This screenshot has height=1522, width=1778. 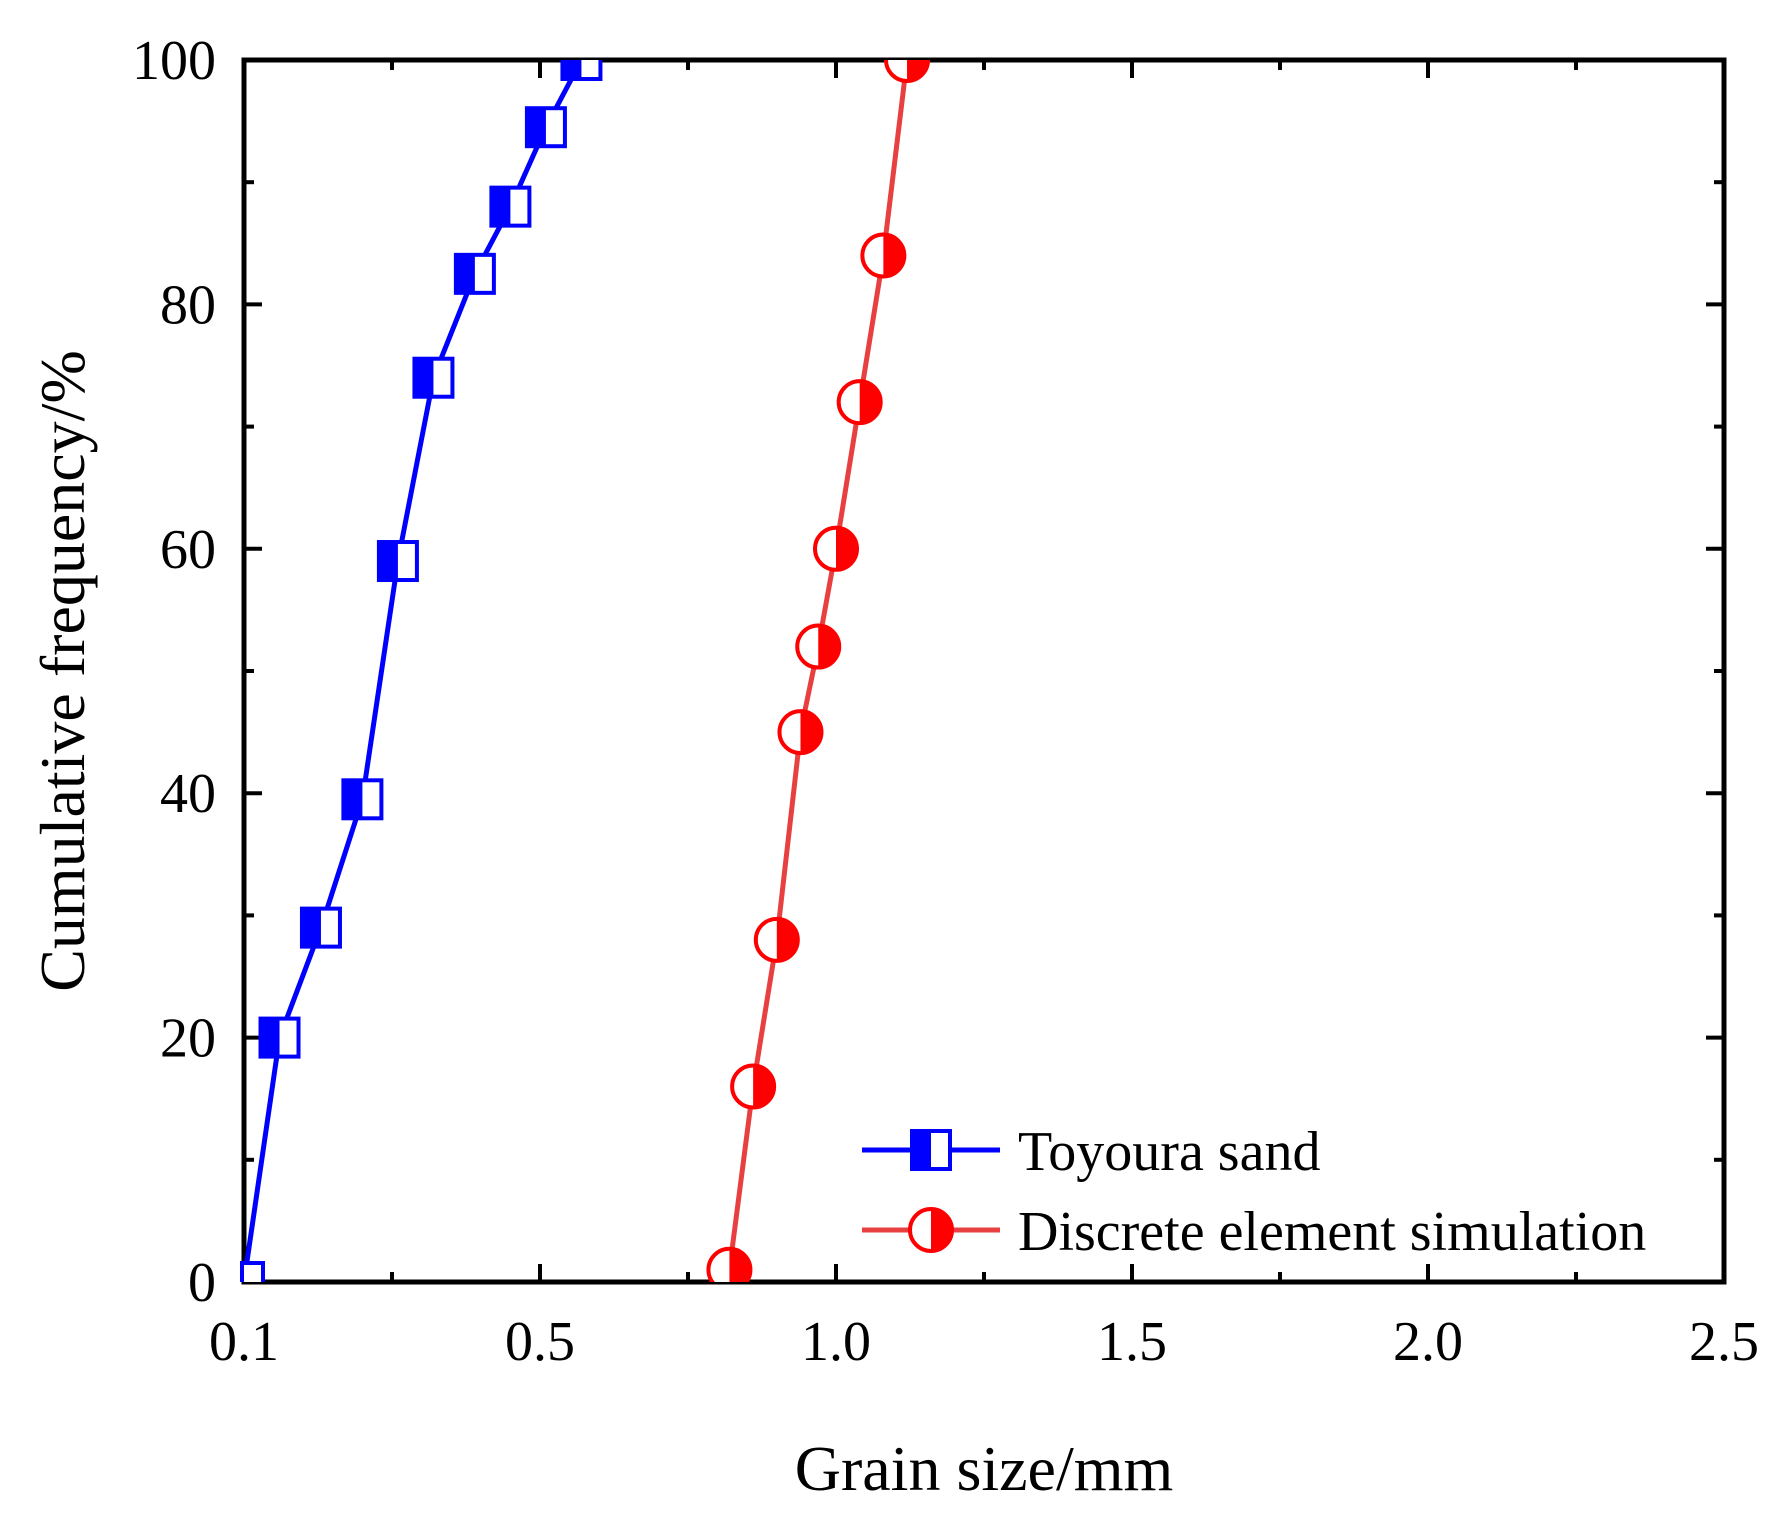 What do you see at coordinates (174, 61) in the screenshot?
I see `y-tick-label: 100` at bounding box center [174, 61].